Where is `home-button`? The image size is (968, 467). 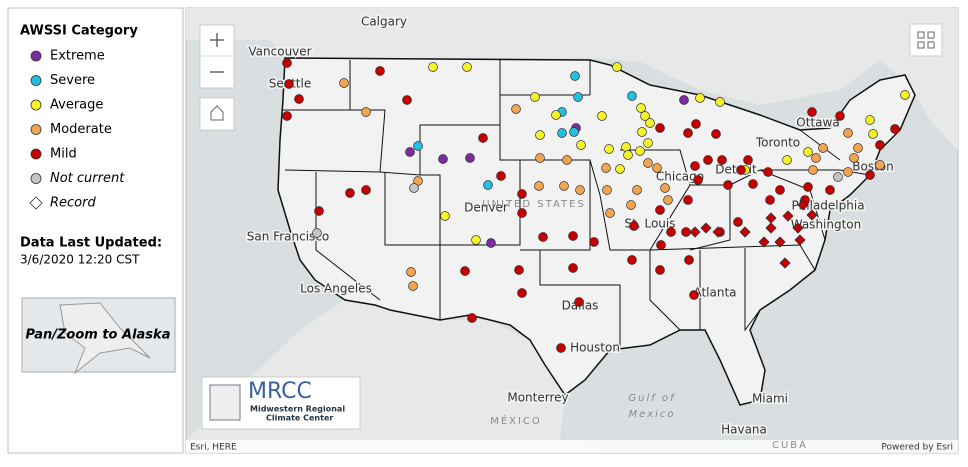 home-button is located at coordinates (217, 114).